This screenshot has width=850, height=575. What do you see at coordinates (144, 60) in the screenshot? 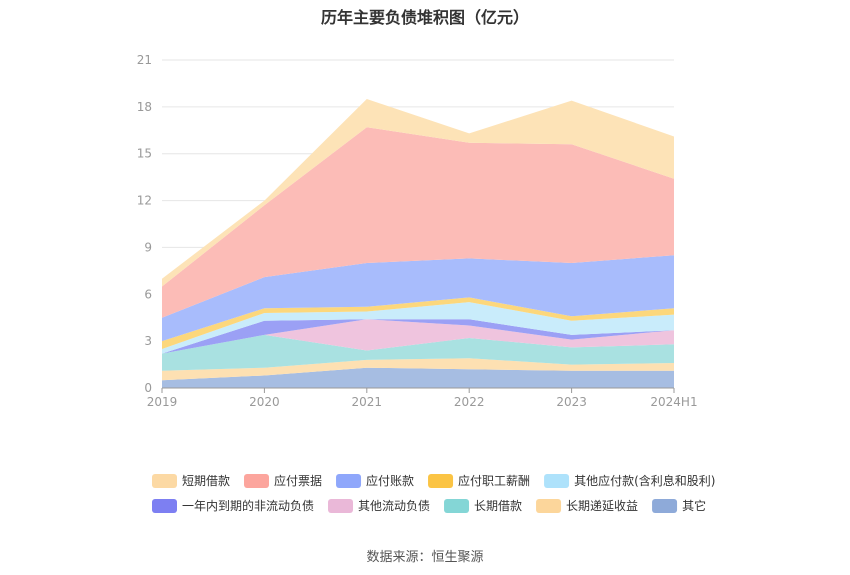
I see `y-tick-label: 21` at bounding box center [144, 60].